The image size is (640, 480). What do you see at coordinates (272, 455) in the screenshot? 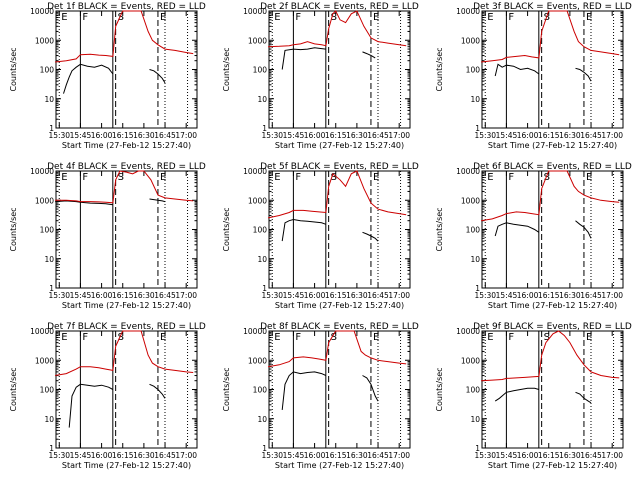
I see `x-tick-label: 15:30` at bounding box center [272, 455].